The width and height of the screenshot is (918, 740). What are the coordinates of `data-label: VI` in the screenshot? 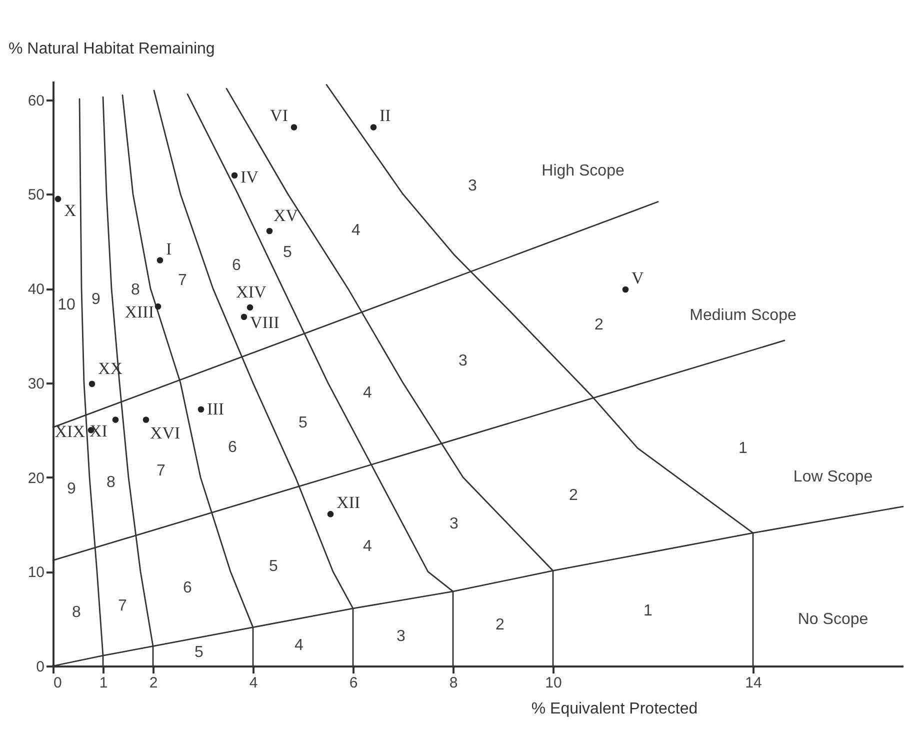 It's located at (279, 116).